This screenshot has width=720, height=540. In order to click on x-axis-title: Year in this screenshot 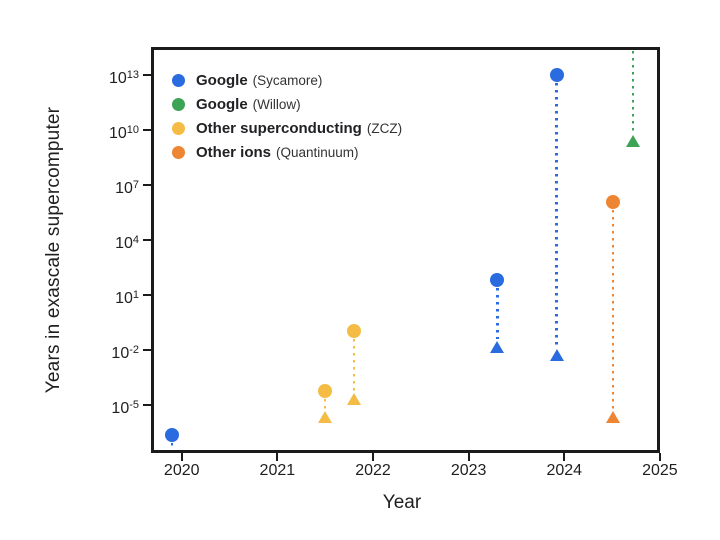, I will do `click(402, 502)`.